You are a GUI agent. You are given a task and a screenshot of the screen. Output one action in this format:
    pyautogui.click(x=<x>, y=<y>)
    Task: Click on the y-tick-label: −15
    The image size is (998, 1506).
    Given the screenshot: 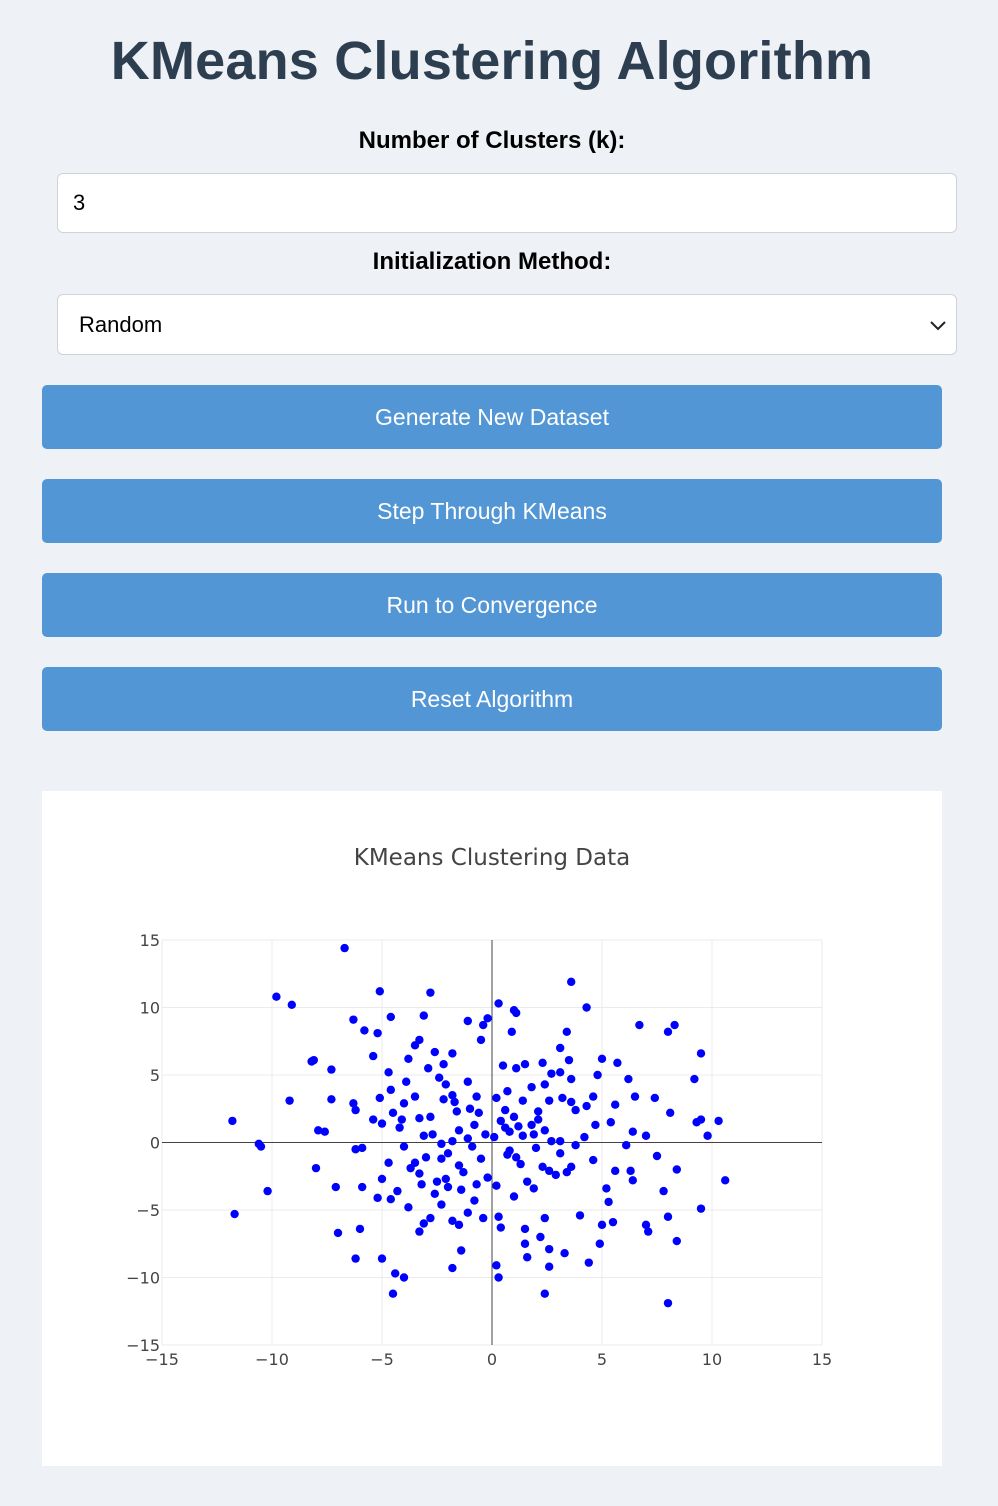 What is the action you would take?
    pyautogui.click(x=143, y=1345)
    